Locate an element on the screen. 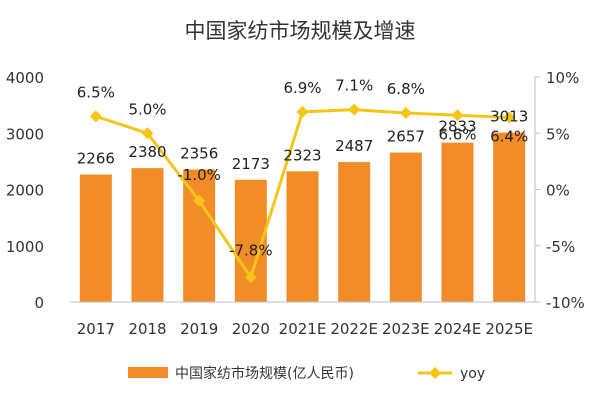 The height and width of the screenshot is (404, 600). right-y-tick-label: 5% is located at coordinates (558, 134).